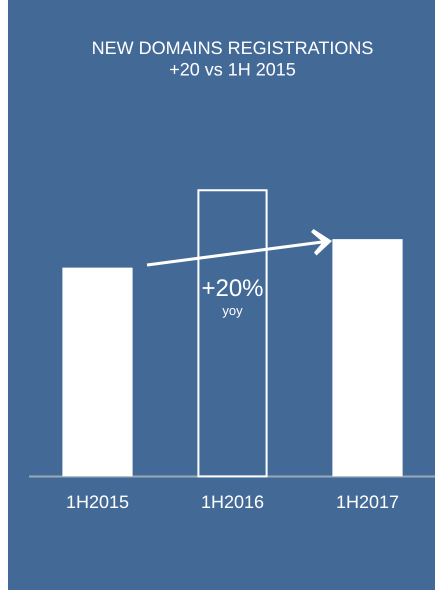 The height and width of the screenshot is (593, 443). What do you see at coordinates (232, 502) in the screenshot?
I see `x-tick-label: 1H2016` at bounding box center [232, 502].